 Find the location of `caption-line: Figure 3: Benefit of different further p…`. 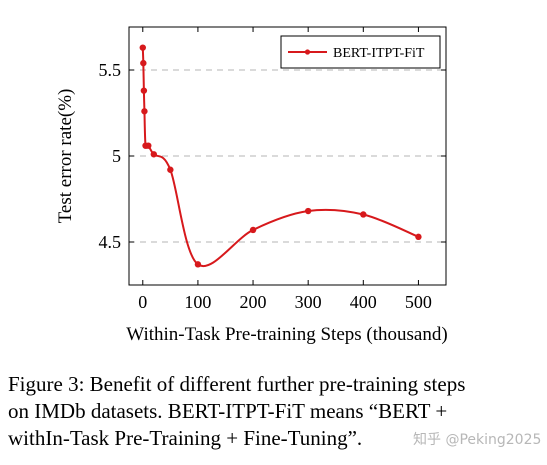

caption-line: Figure 3: Benefit of different further p… is located at coordinates (237, 384).